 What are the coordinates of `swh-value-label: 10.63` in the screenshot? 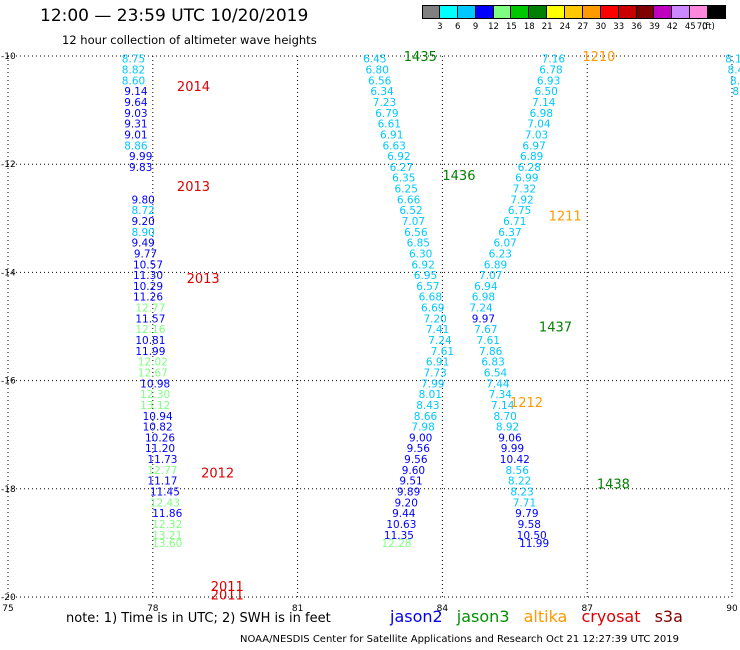 It's located at (401, 525).